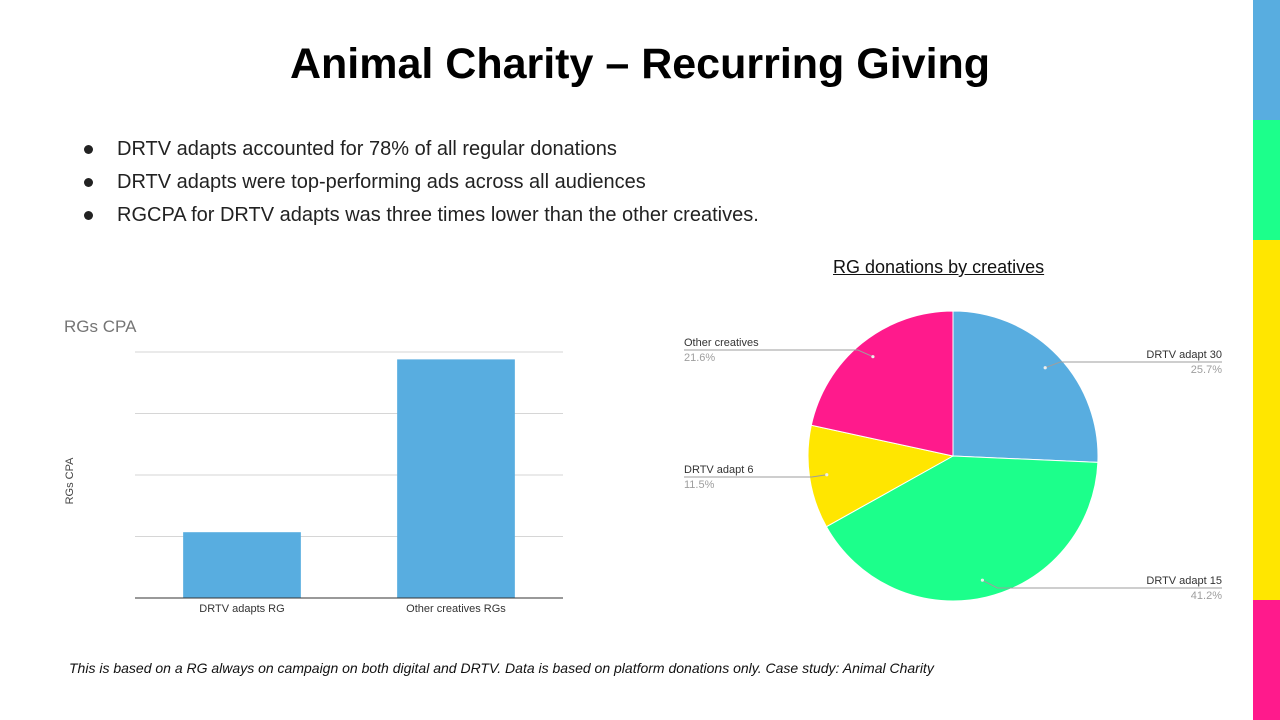 Image resolution: width=1280 pixels, height=720 pixels. I want to click on pie-label-drtv-adapt-6: DRTV adapt 6, so click(719, 470).